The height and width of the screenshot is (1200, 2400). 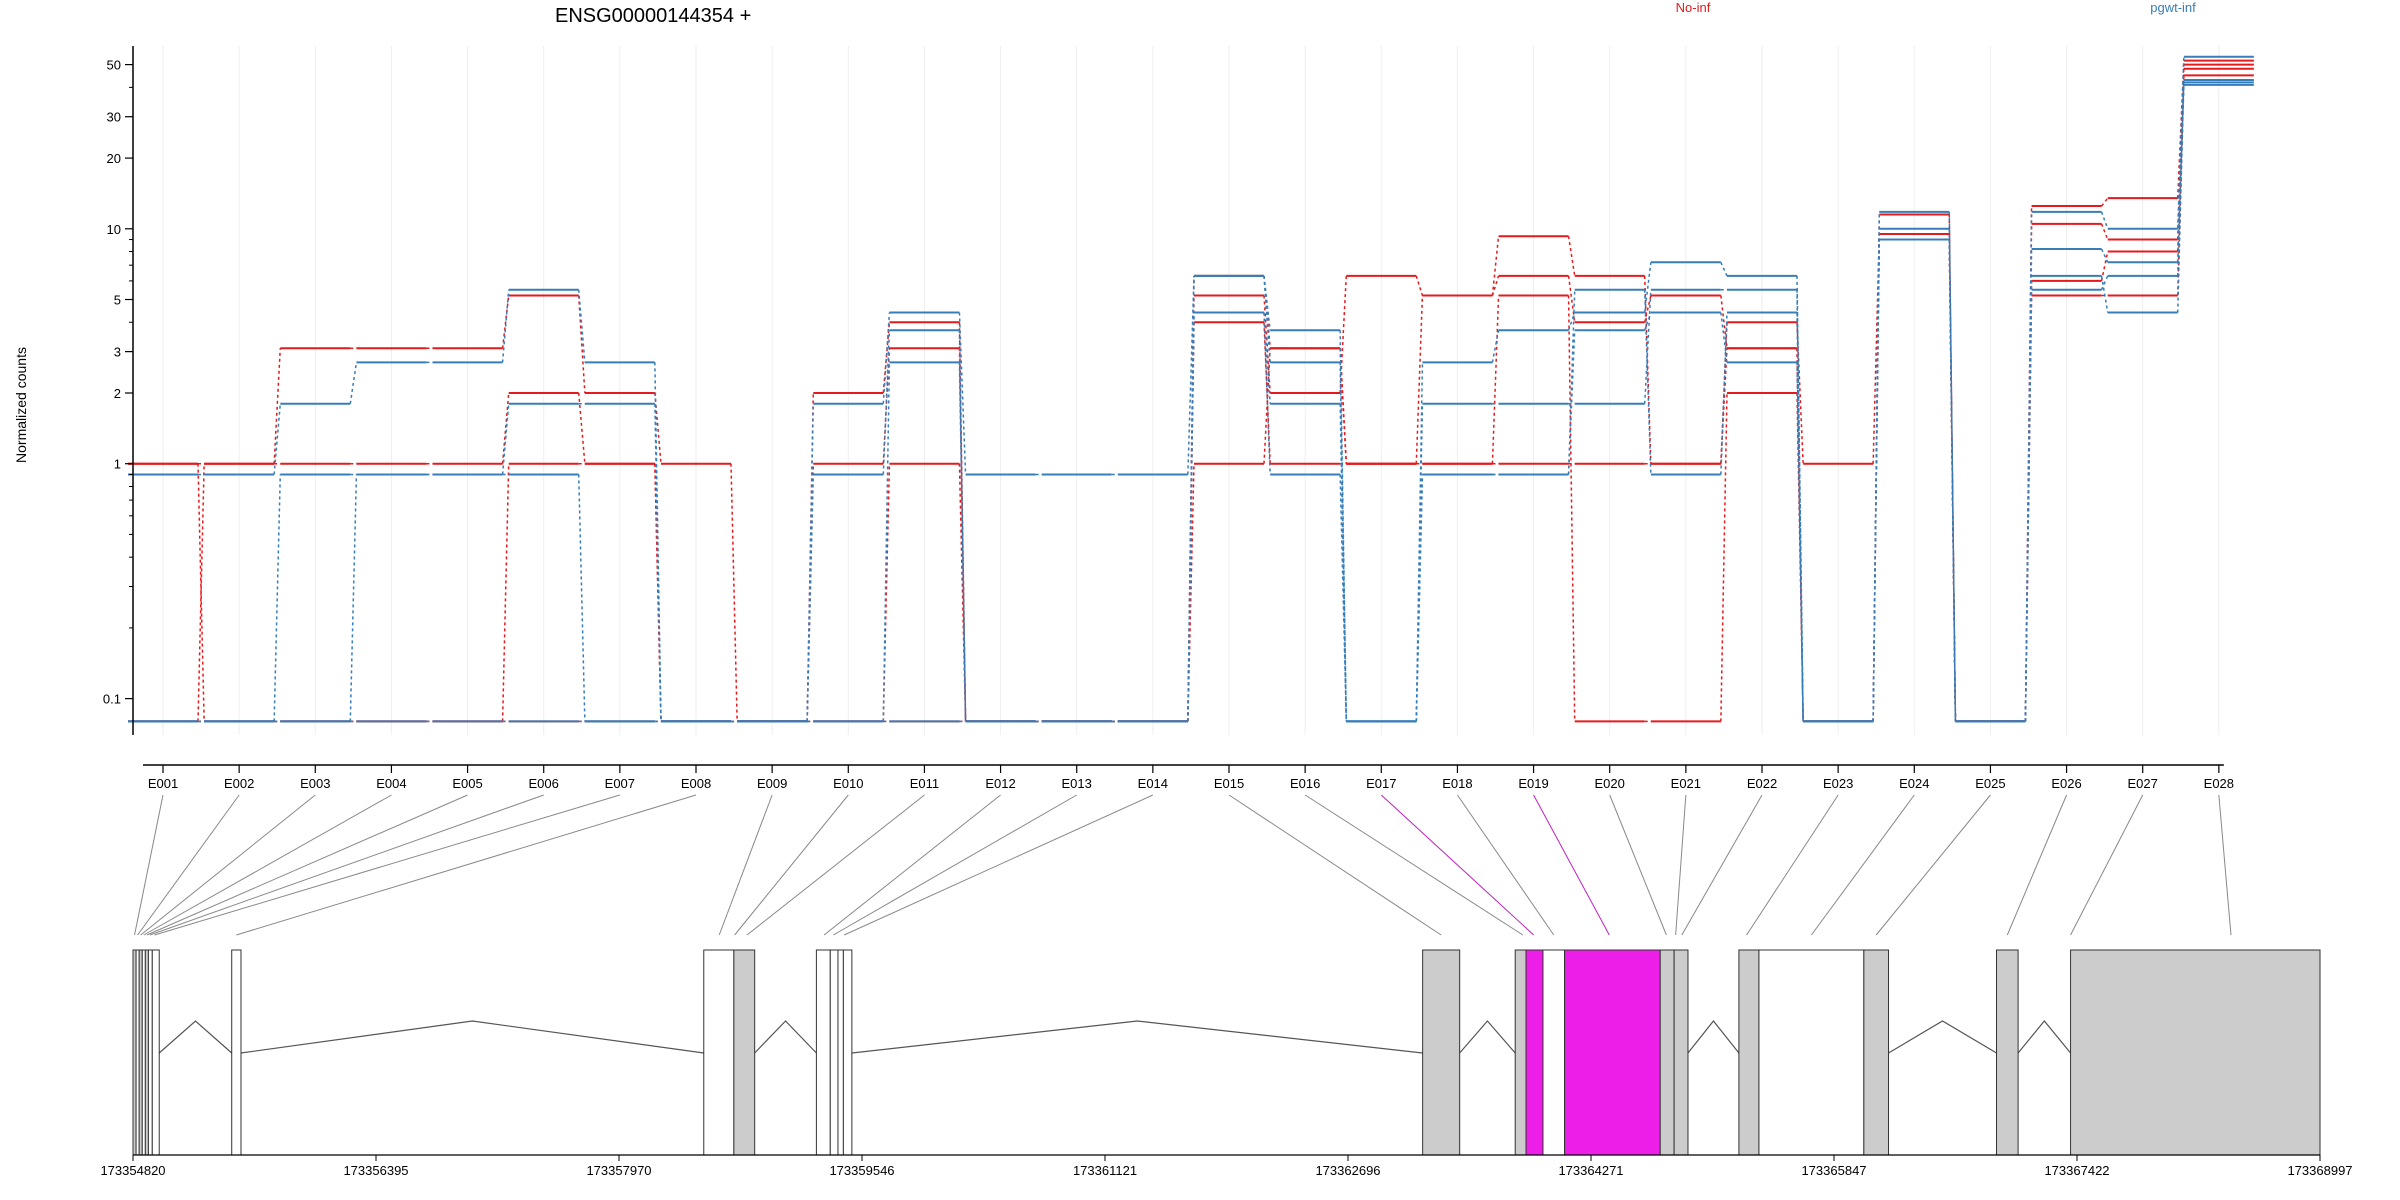 I want to click on y-tick-label: 30, so click(x=114, y=117).